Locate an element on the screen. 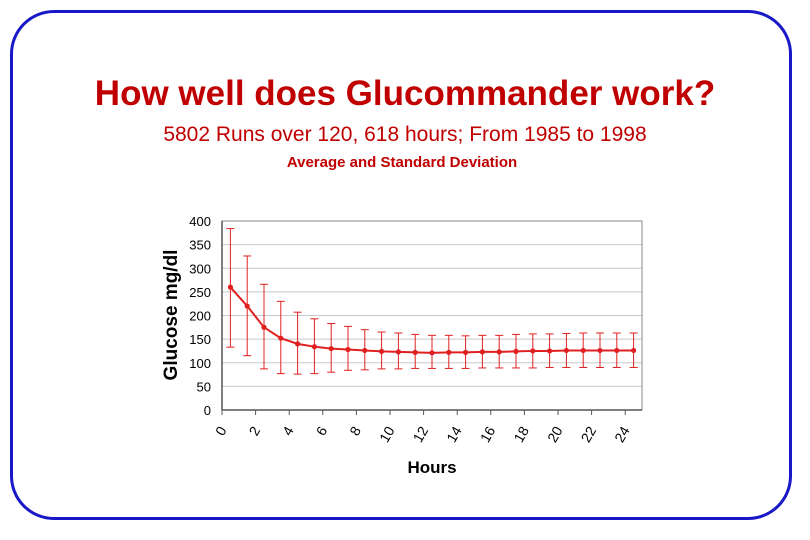 Image resolution: width=810 pixels, height=540 pixels. x-tick-label: 20 is located at coordinates (555, 434).